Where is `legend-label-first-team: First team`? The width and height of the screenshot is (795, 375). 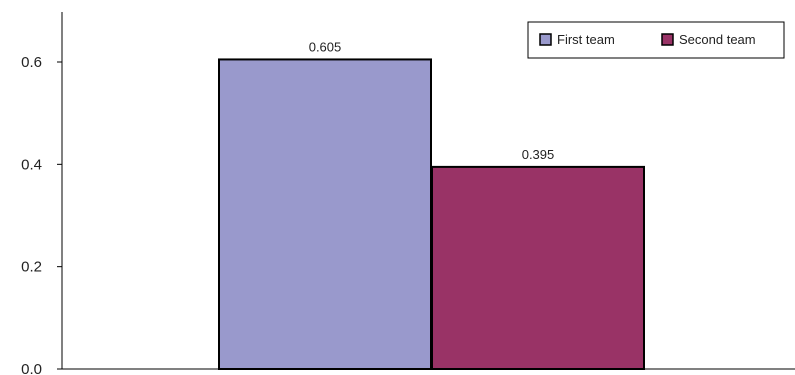
legend-label-first-team: First team is located at coordinates (586, 39).